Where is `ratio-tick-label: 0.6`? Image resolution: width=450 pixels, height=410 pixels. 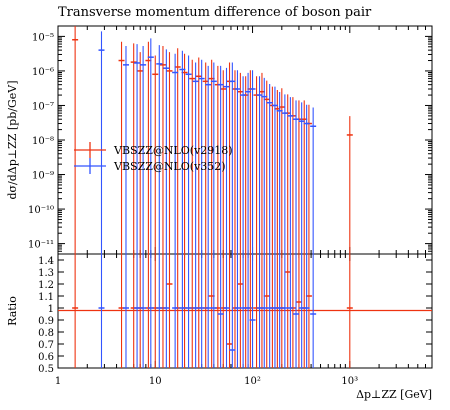
ratio-tick-label: 0.6 is located at coordinates (46, 357).